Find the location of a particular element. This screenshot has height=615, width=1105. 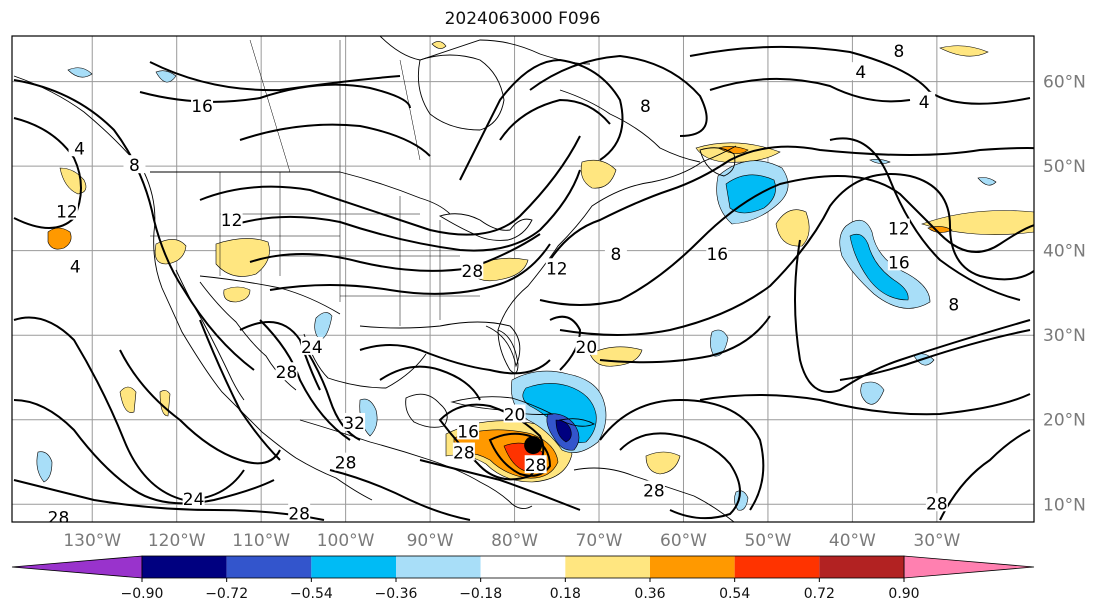

longitude-label: 90°W is located at coordinates (430, 541).